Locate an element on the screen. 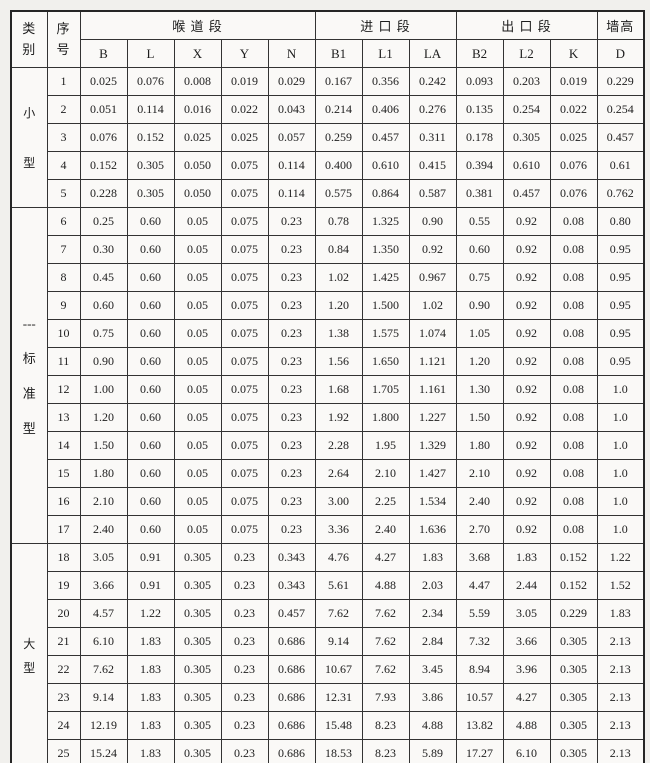 The width and height of the screenshot is (650, 763). cell: 0.214 is located at coordinates (338, 109).